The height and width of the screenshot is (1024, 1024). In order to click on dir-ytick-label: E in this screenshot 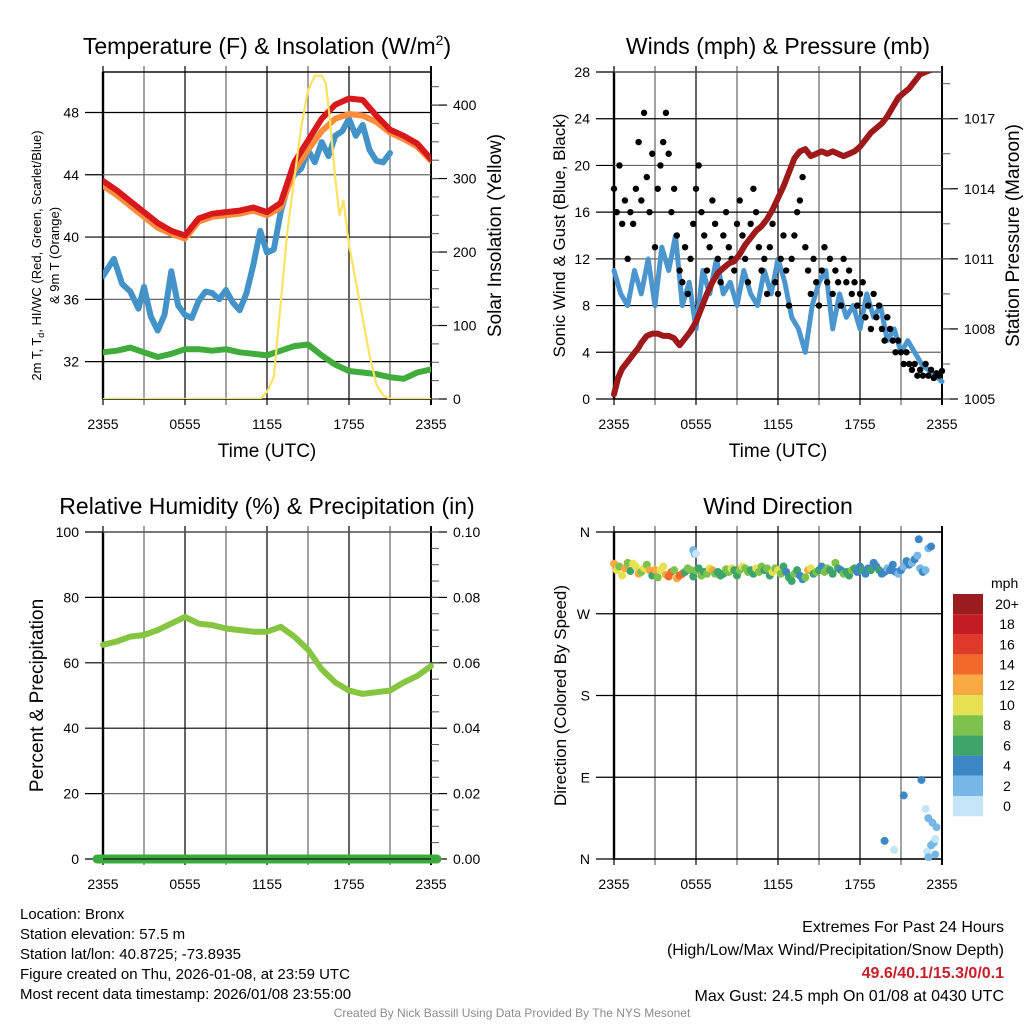, I will do `click(585, 777)`.